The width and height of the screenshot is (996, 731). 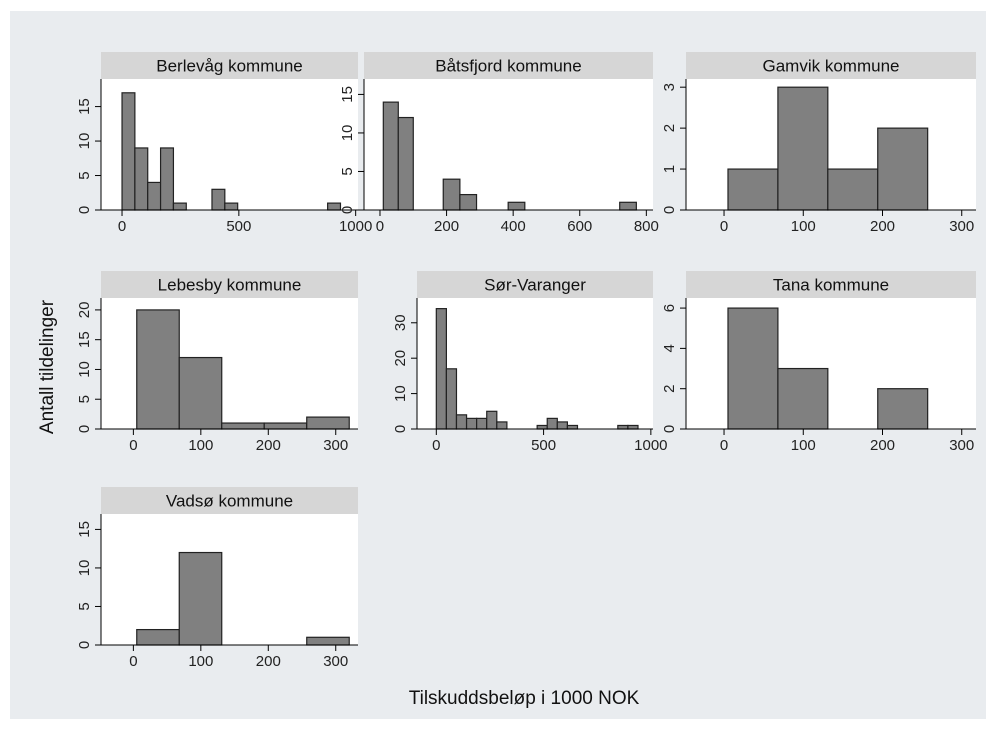 I want to click on x-tick-label: 800, so click(x=646, y=226).